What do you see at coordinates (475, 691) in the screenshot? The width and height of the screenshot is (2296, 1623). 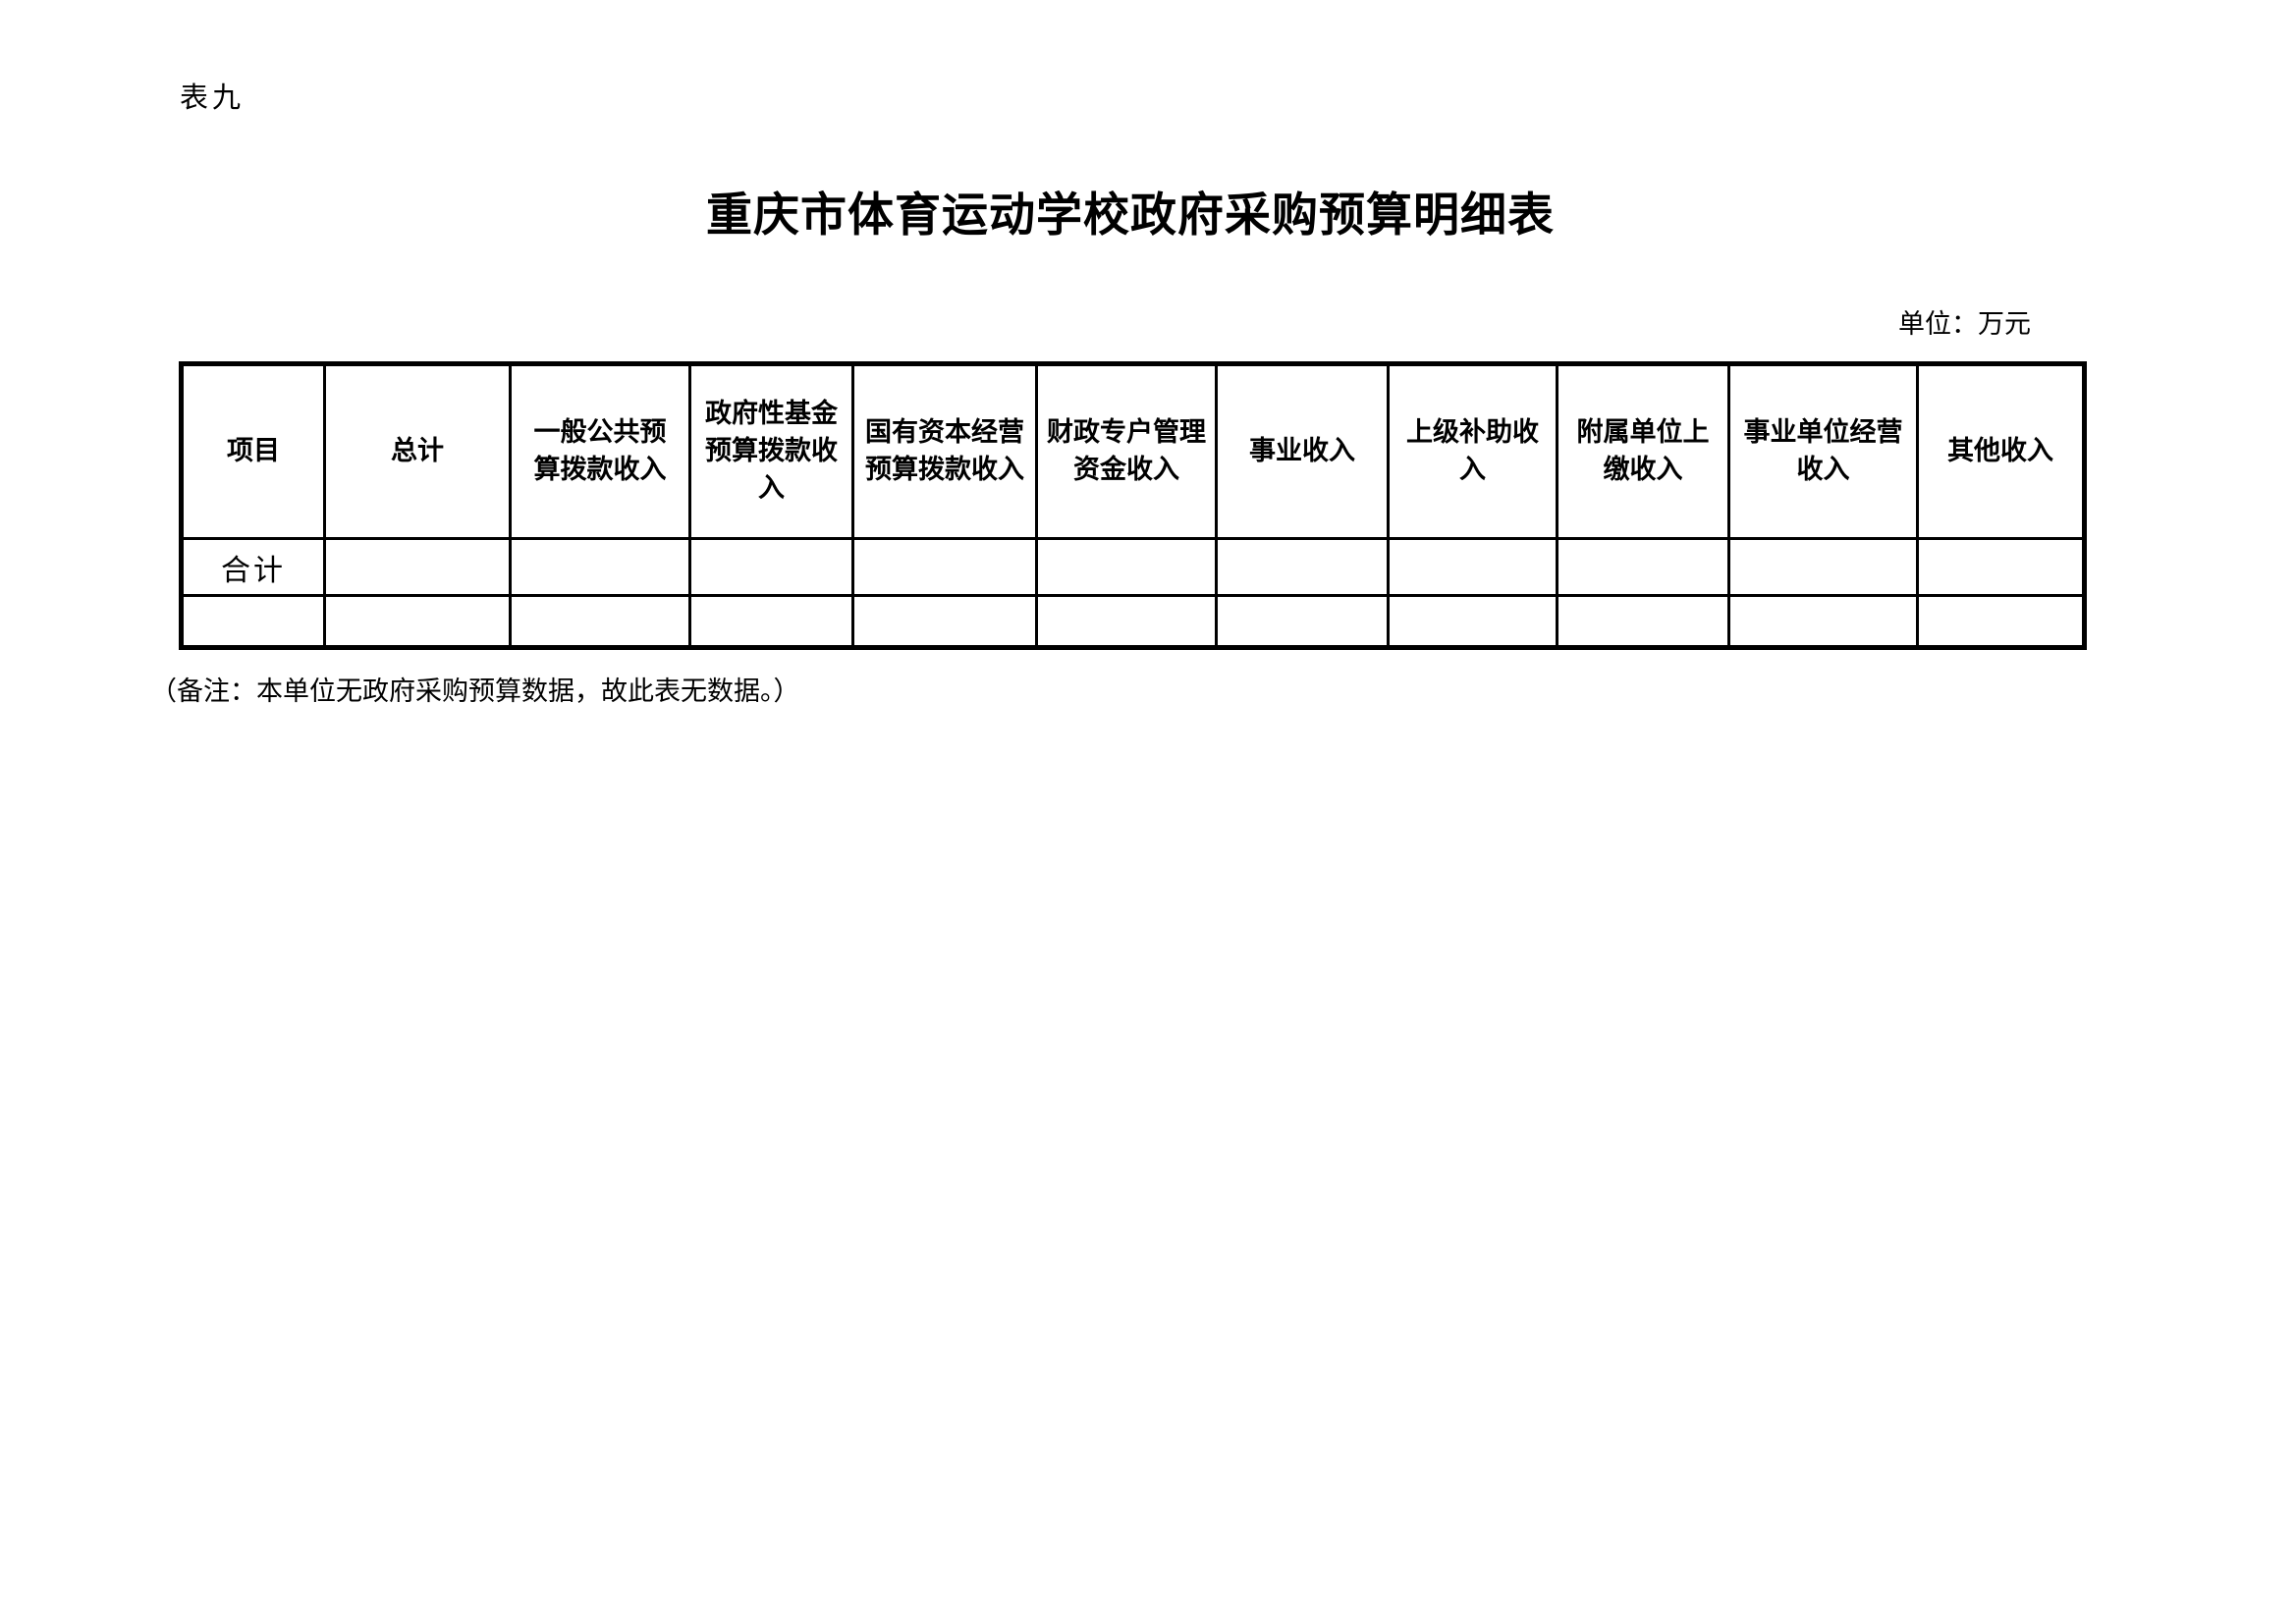 I see `footnote: （备注：本单位无政府采购预算数据，故此表无数据。）` at bounding box center [475, 691].